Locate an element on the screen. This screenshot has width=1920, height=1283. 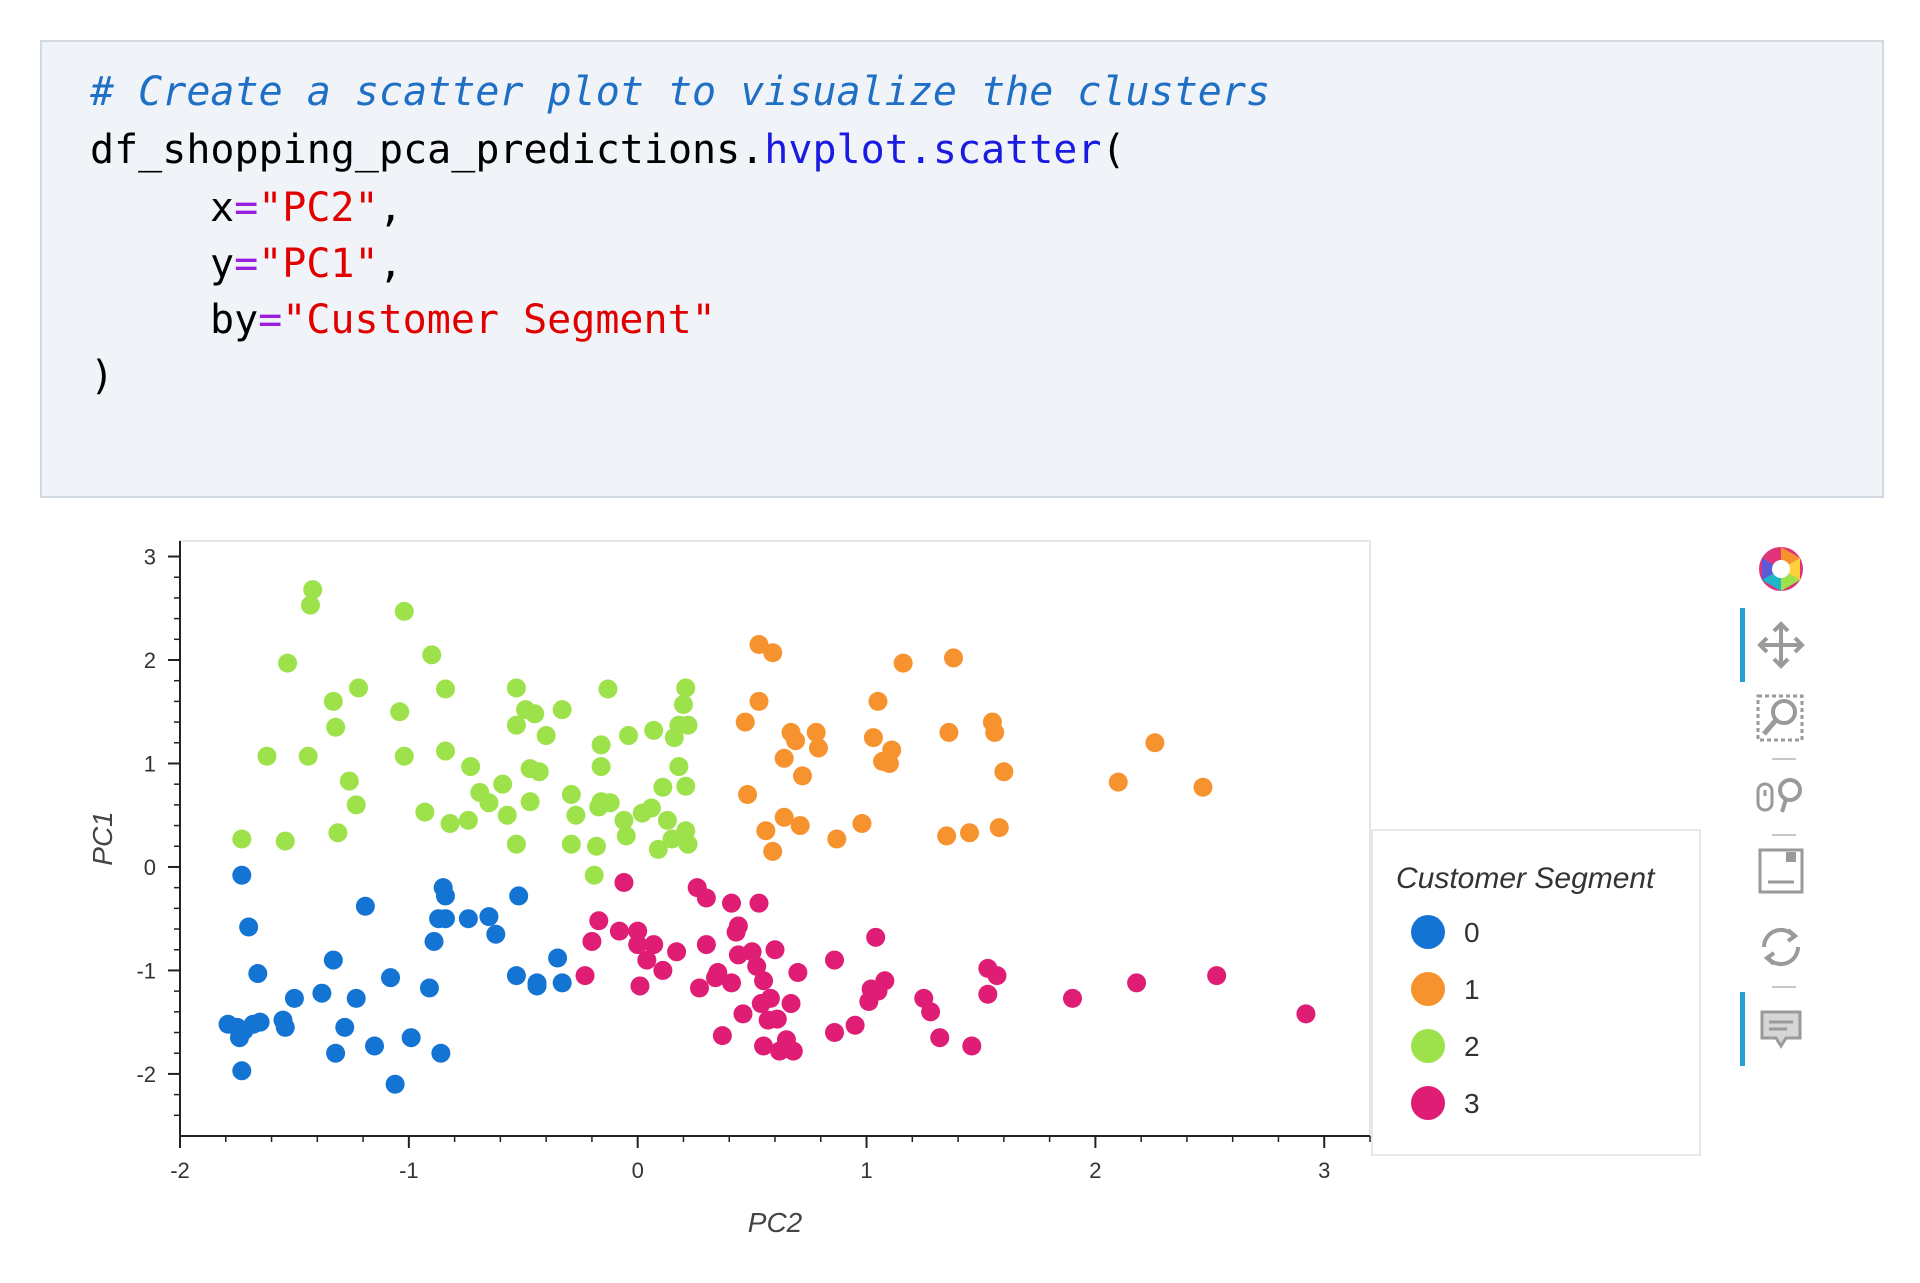
y-axis-label: PC1 is located at coordinates (102, 838).